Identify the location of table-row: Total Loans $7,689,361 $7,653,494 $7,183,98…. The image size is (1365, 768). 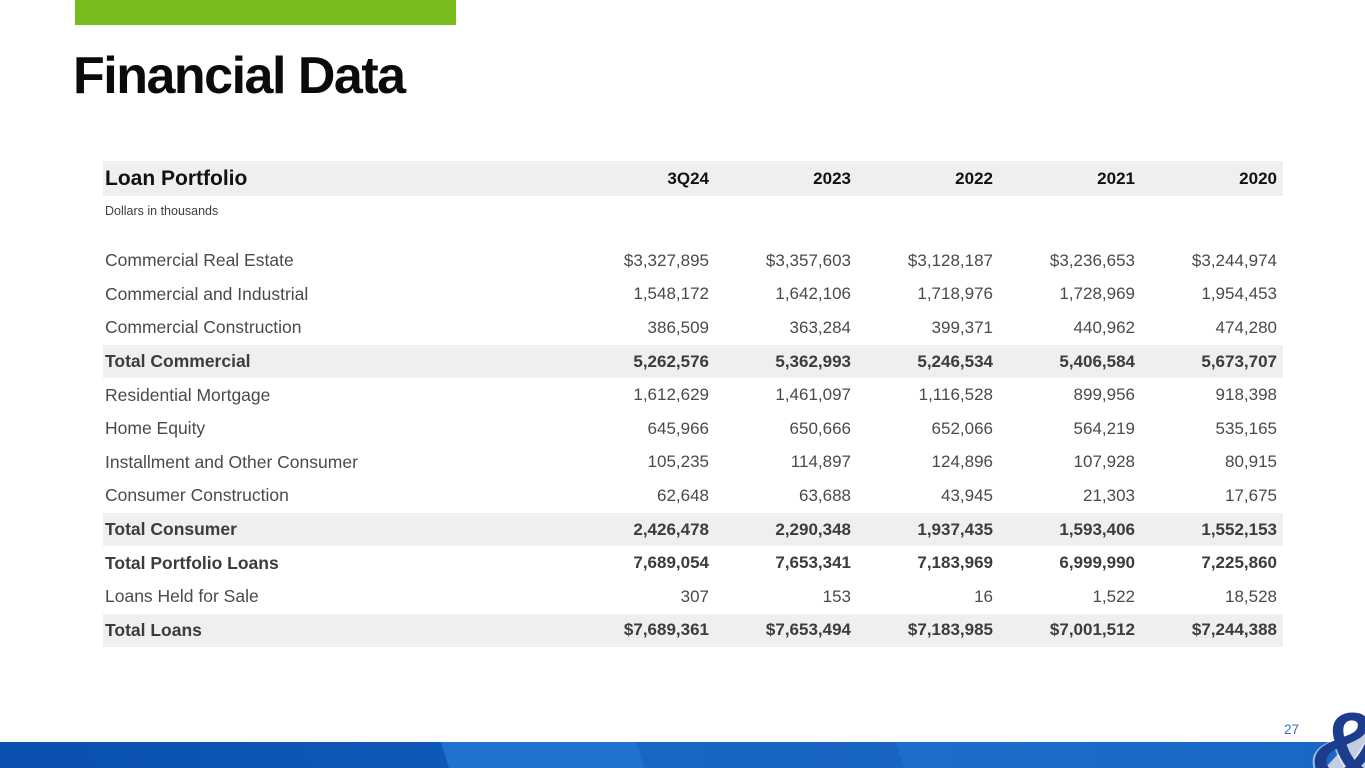
(693, 630).